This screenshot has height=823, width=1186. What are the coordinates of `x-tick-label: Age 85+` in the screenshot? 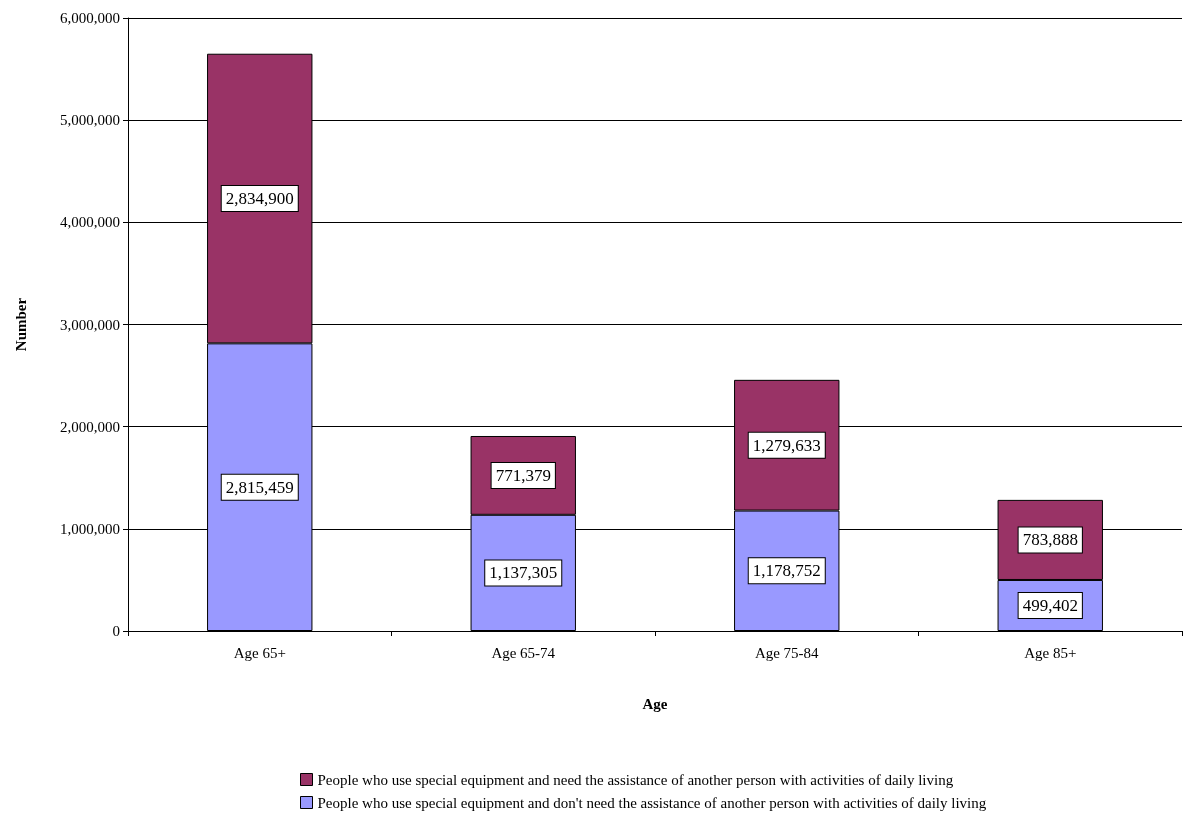 It's located at (1050, 652).